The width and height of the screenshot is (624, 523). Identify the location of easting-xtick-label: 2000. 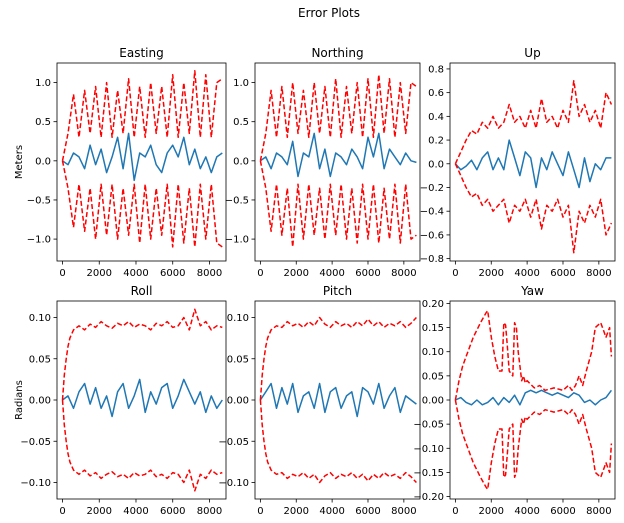
(99, 273).